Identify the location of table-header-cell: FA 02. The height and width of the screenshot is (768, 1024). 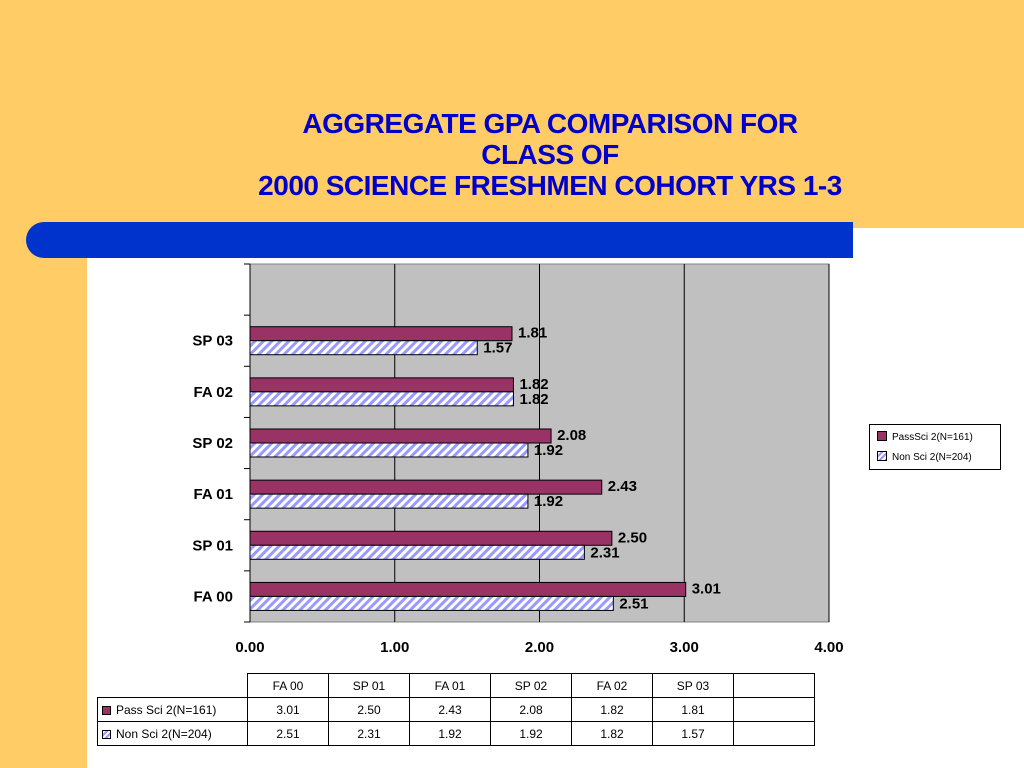
(612, 685).